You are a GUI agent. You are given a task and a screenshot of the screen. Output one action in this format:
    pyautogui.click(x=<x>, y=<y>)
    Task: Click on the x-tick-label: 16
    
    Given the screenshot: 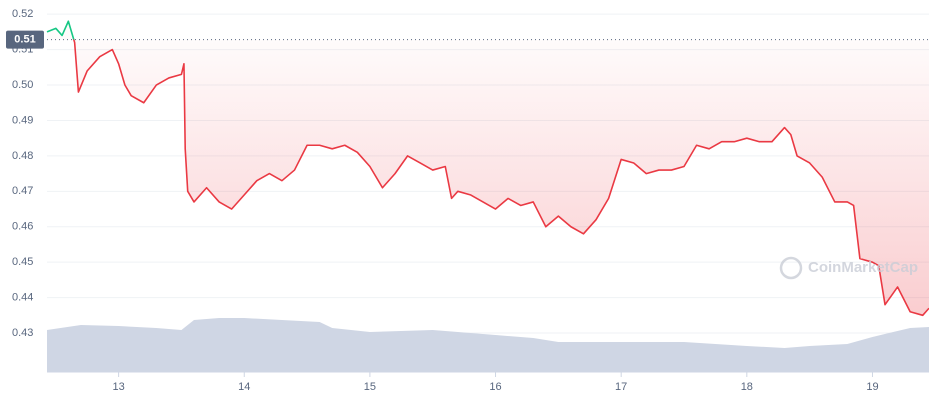 What is the action you would take?
    pyautogui.click(x=495, y=387)
    